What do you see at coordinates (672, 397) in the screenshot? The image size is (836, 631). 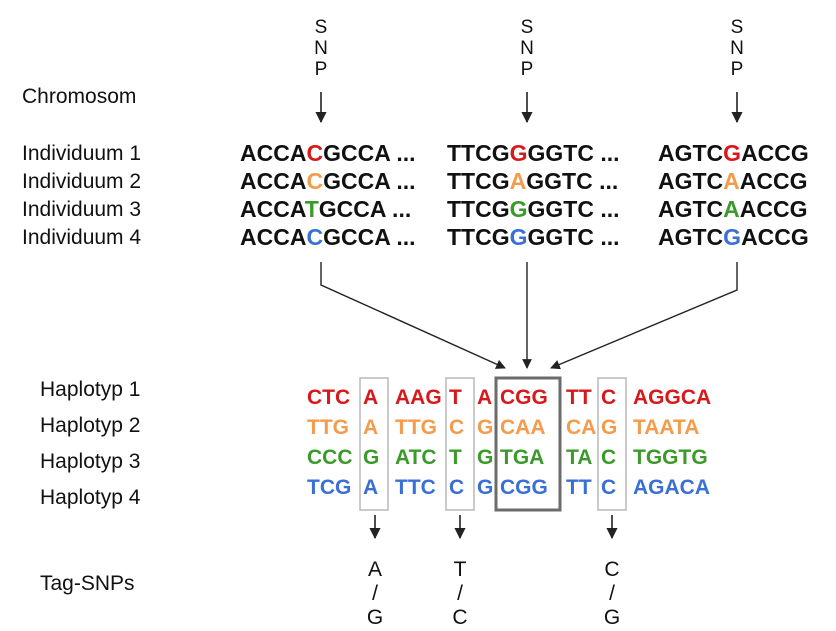 I see `haplotype-bases: AGGCA` at bounding box center [672, 397].